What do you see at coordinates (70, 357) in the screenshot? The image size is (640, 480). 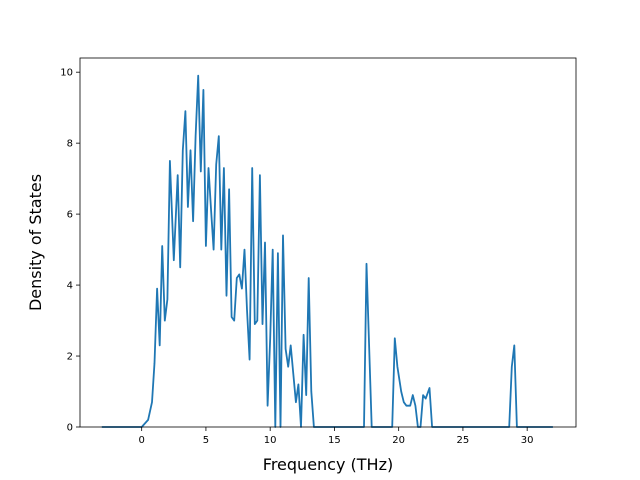 I see `y-tick-label: 2` at bounding box center [70, 357].